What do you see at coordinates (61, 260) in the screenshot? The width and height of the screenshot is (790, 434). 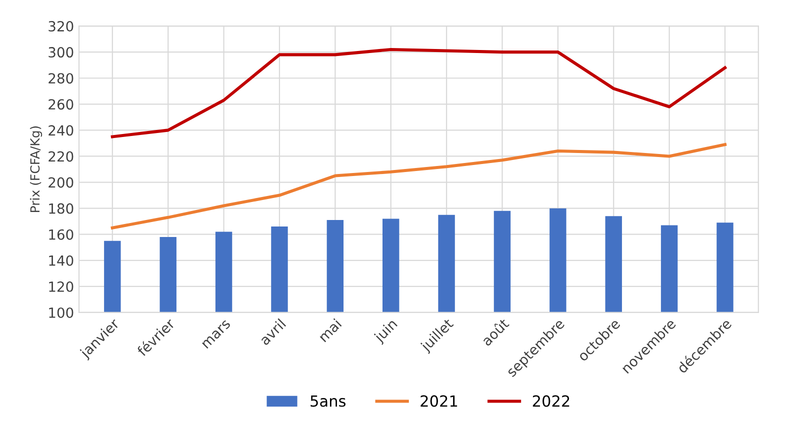 I see `y-tick-label: 140` at bounding box center [61, 260].